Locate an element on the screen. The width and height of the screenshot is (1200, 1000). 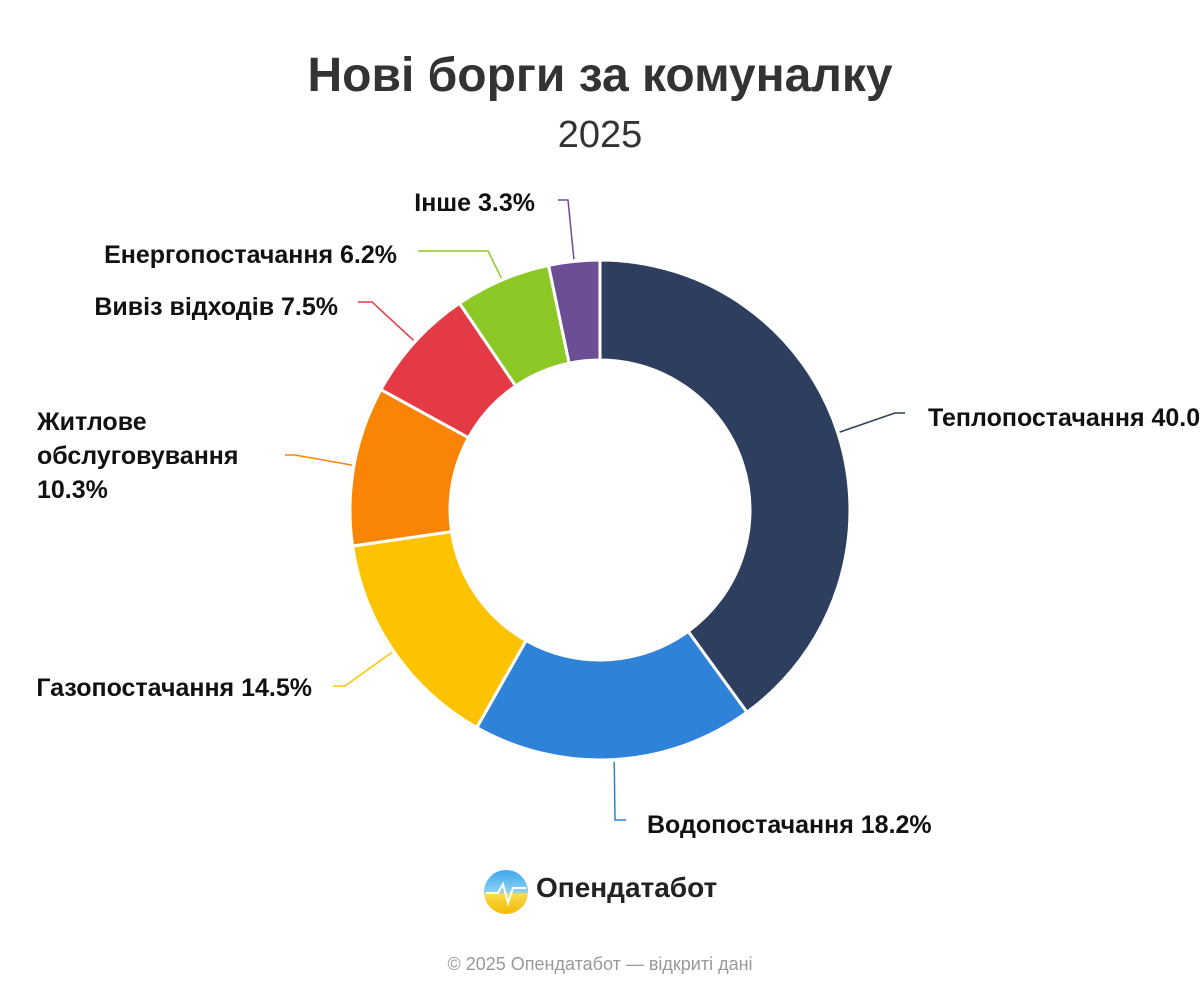
slice-value: 3.3% is located at coordinates (506, 203).